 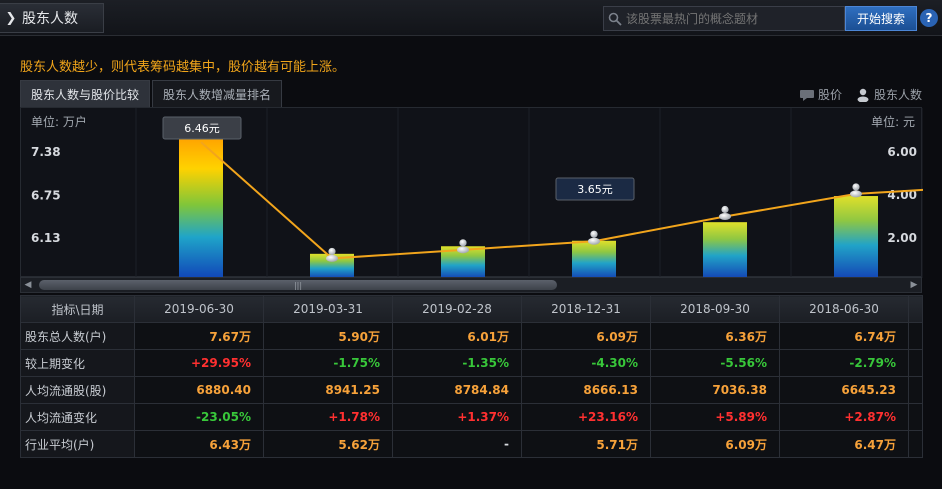 I want to click on table-row: 行业平均(户) 6.43万 5.62万 -5.71万 6.09万 6.47万, so click(x=471, y=444).